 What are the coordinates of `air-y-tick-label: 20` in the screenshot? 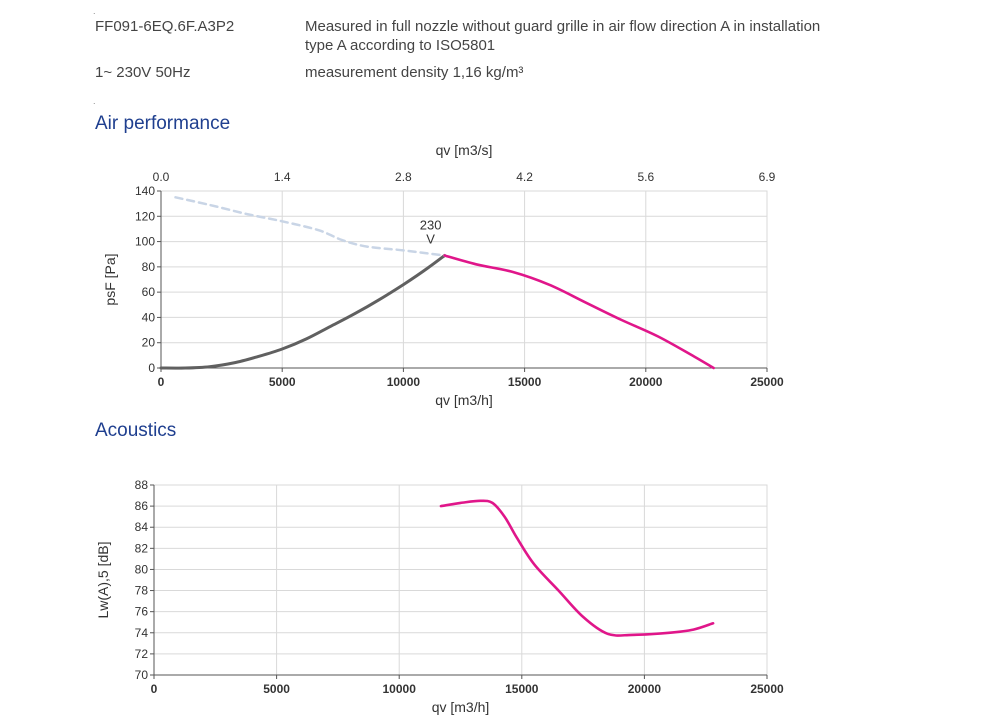 It's located at (149, 343).